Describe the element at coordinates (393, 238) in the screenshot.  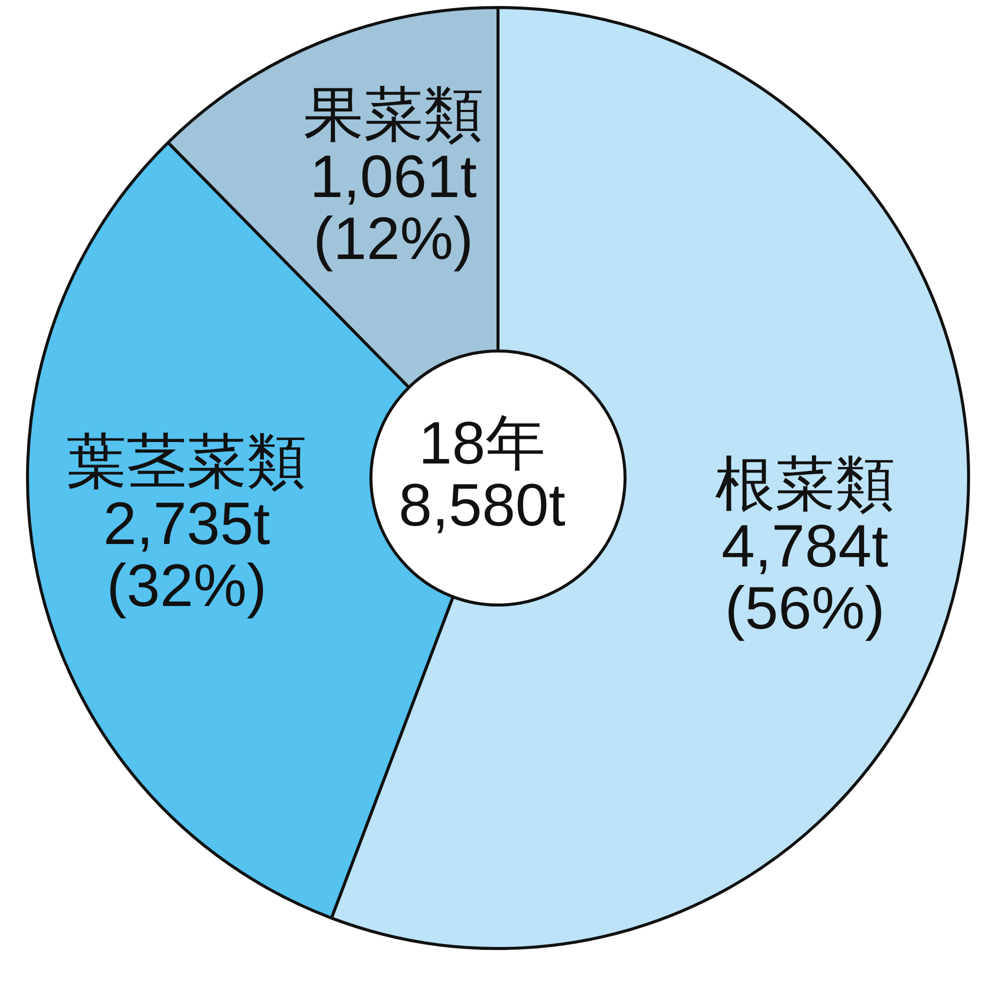
I see `text: (12%)` at that location.